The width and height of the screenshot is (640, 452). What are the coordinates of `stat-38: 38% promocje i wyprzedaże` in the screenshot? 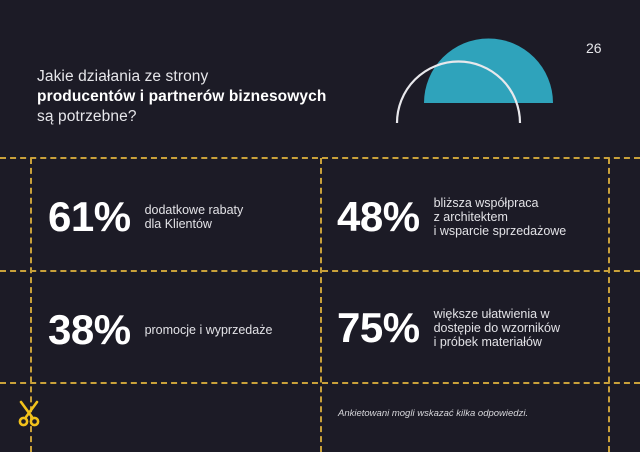 It's located at (160, 330).